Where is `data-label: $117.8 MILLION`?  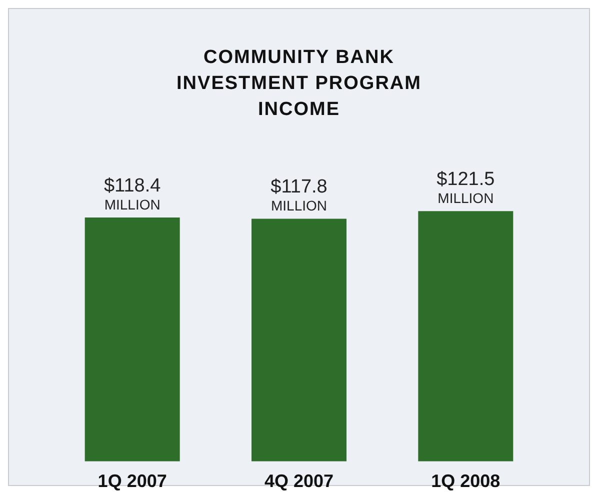
data-label: $117.8 MILLION is located at coordinates (299, 195).